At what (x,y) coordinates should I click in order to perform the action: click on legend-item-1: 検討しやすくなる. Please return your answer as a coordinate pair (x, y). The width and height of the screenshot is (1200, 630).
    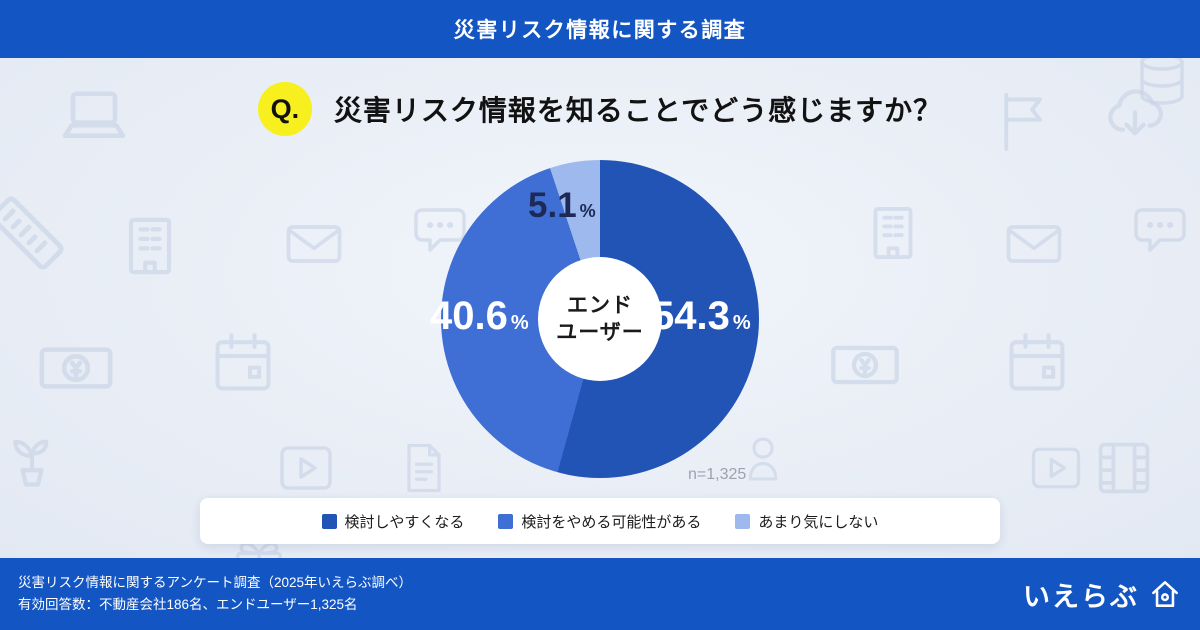
    Looking at the image, I should click on (393, 521).